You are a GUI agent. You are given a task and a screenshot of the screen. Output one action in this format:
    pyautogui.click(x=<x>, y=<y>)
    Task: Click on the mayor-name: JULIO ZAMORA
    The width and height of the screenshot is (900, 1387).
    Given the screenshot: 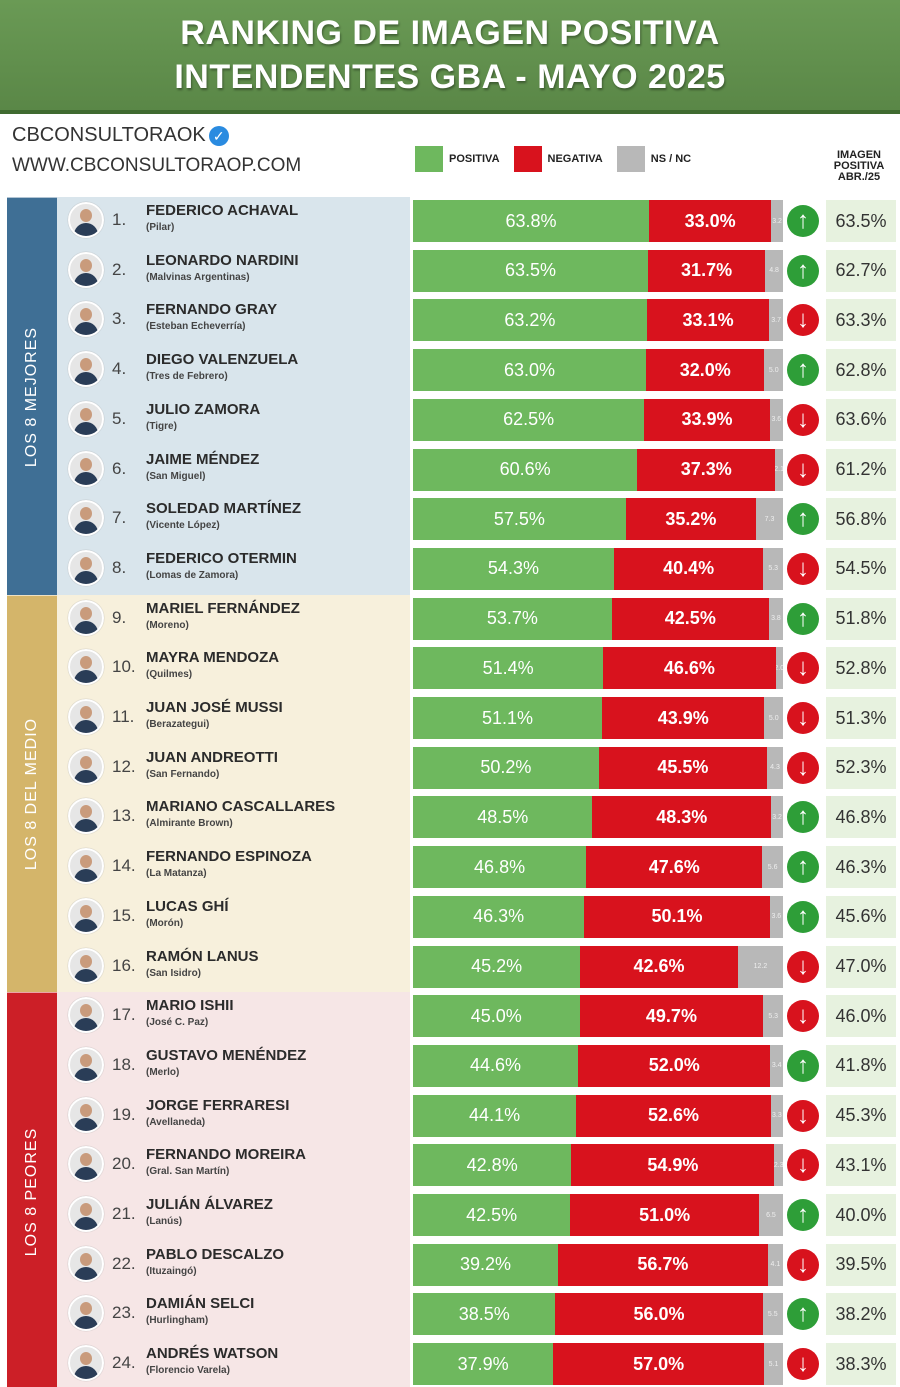 What is the action you would take?
    pyautogui.click(x=203, y=409)
    